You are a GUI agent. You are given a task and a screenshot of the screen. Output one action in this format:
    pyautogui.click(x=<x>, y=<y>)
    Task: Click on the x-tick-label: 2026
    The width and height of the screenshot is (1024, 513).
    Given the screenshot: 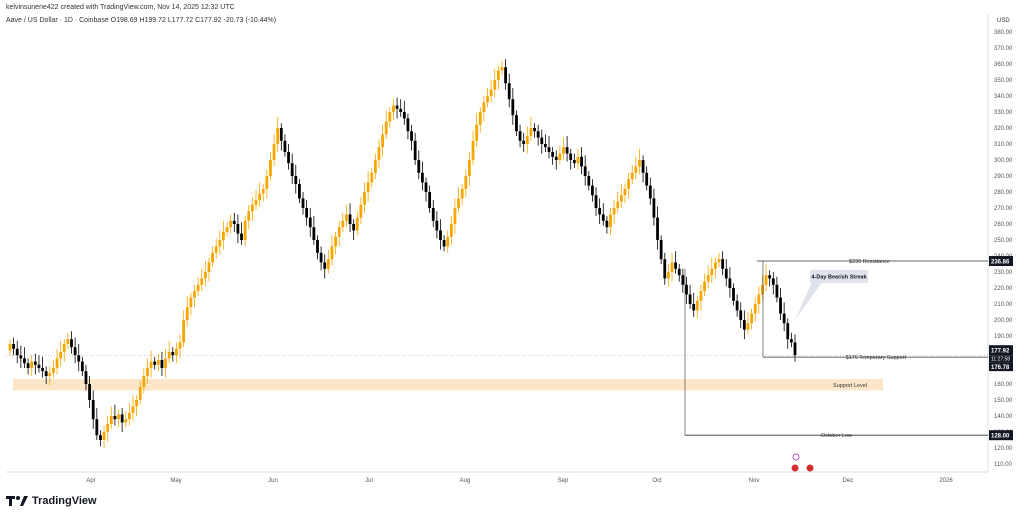 What is the action you would take?
    pyautogui.click(x=946, y=481)
    